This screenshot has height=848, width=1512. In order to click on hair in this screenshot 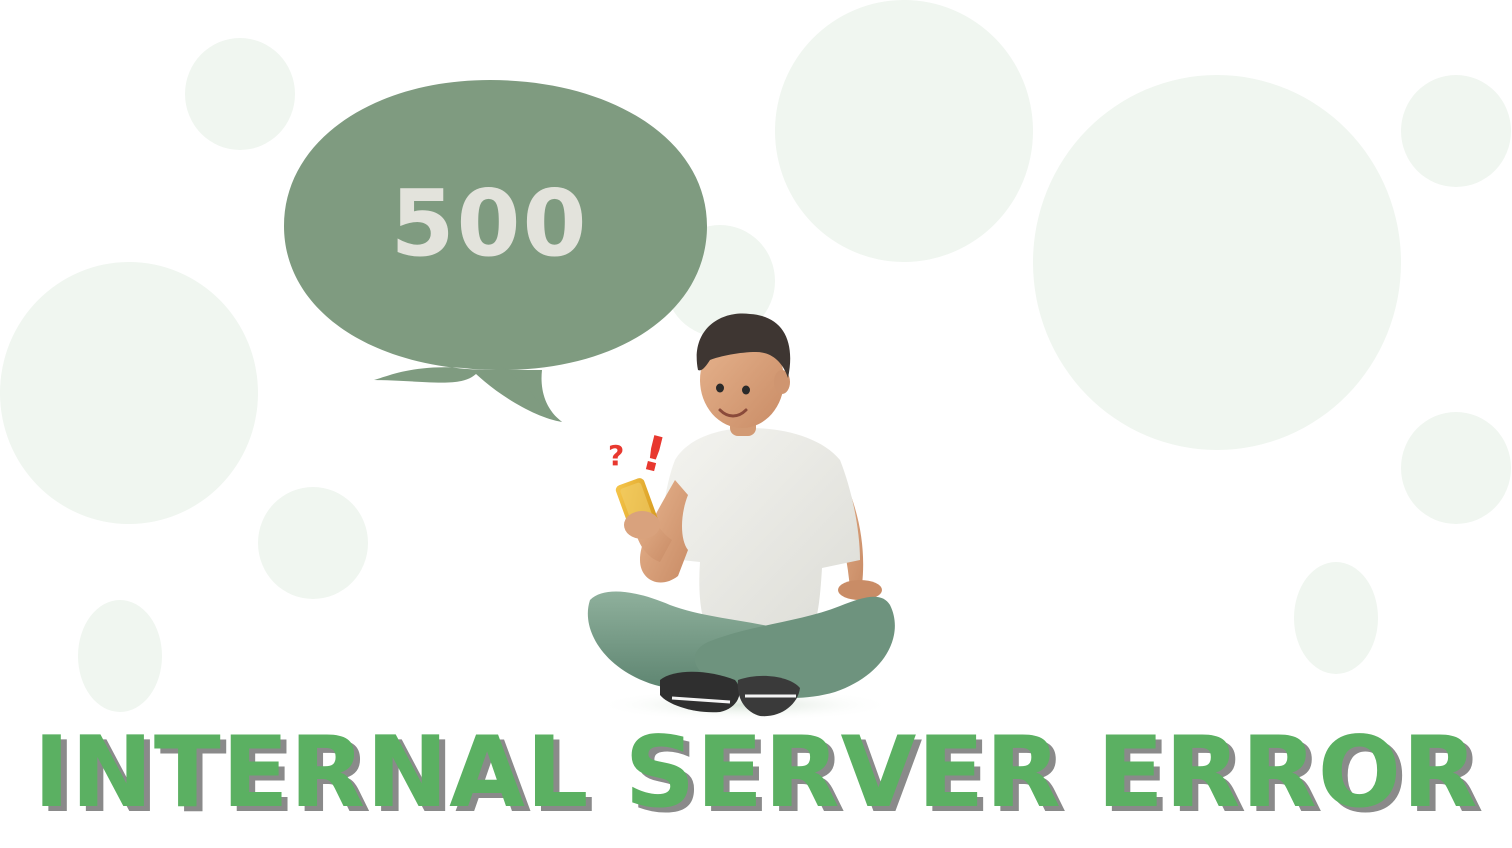, I will do `click(743, 345)`.